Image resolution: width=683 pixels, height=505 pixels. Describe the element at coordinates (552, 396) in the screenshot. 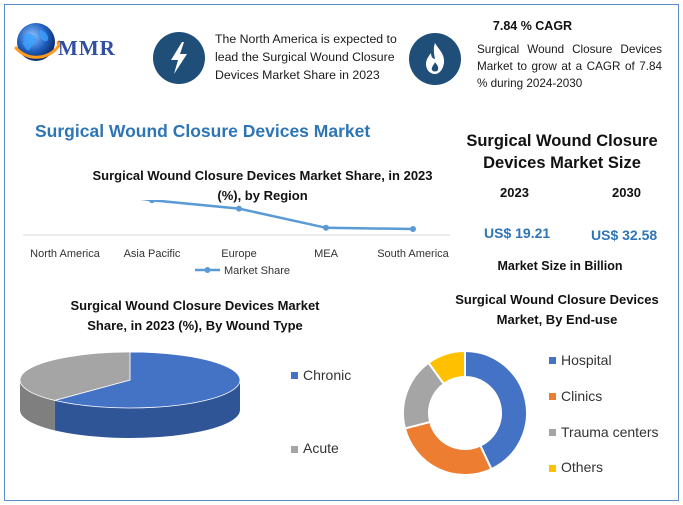

I see `legend-swatch-clinics` at that location.